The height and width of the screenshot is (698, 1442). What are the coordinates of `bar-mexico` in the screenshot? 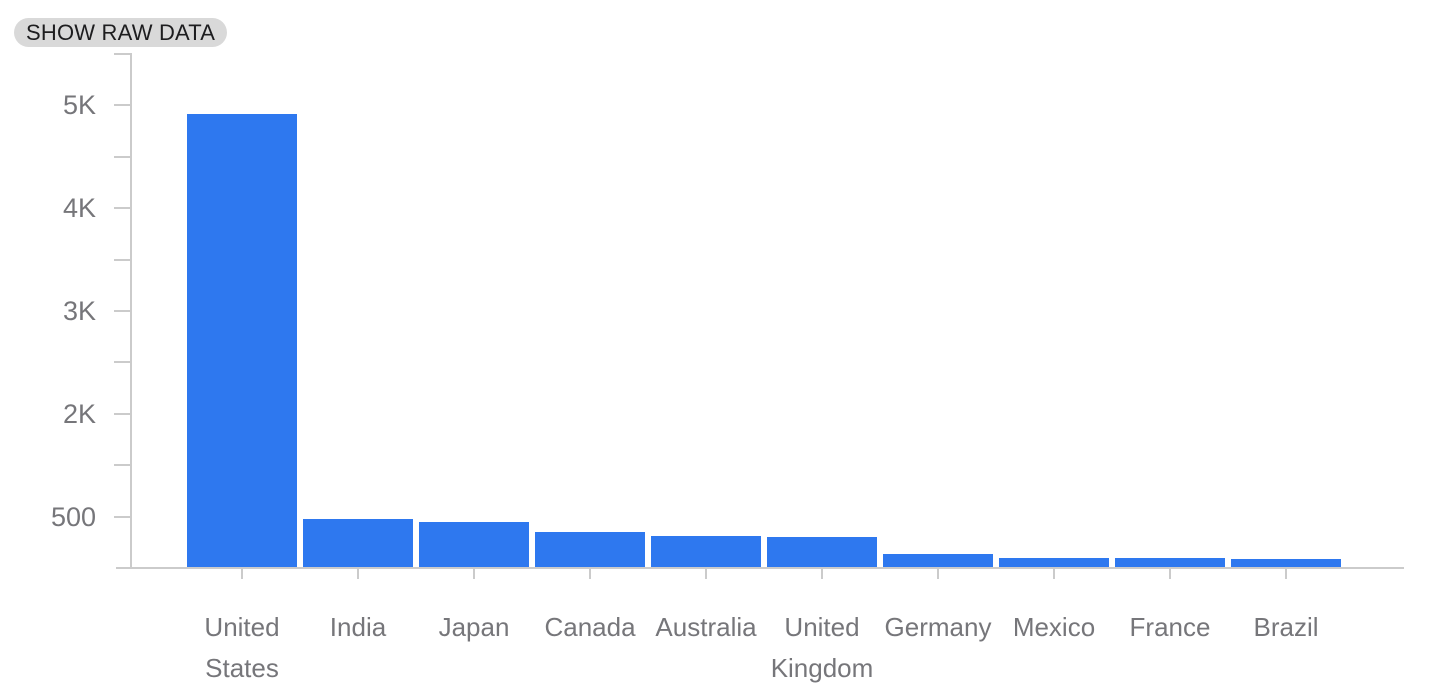 It's located at (1054, 562).